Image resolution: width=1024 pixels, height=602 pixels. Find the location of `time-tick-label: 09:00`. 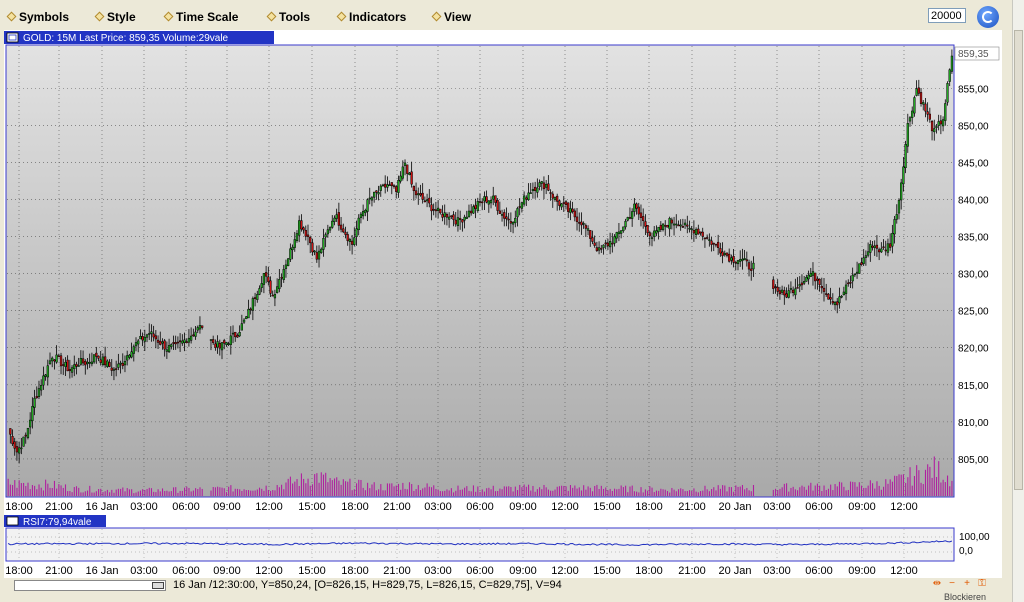

time-tick-label: 09:00 is located at coordinates (862, 507).